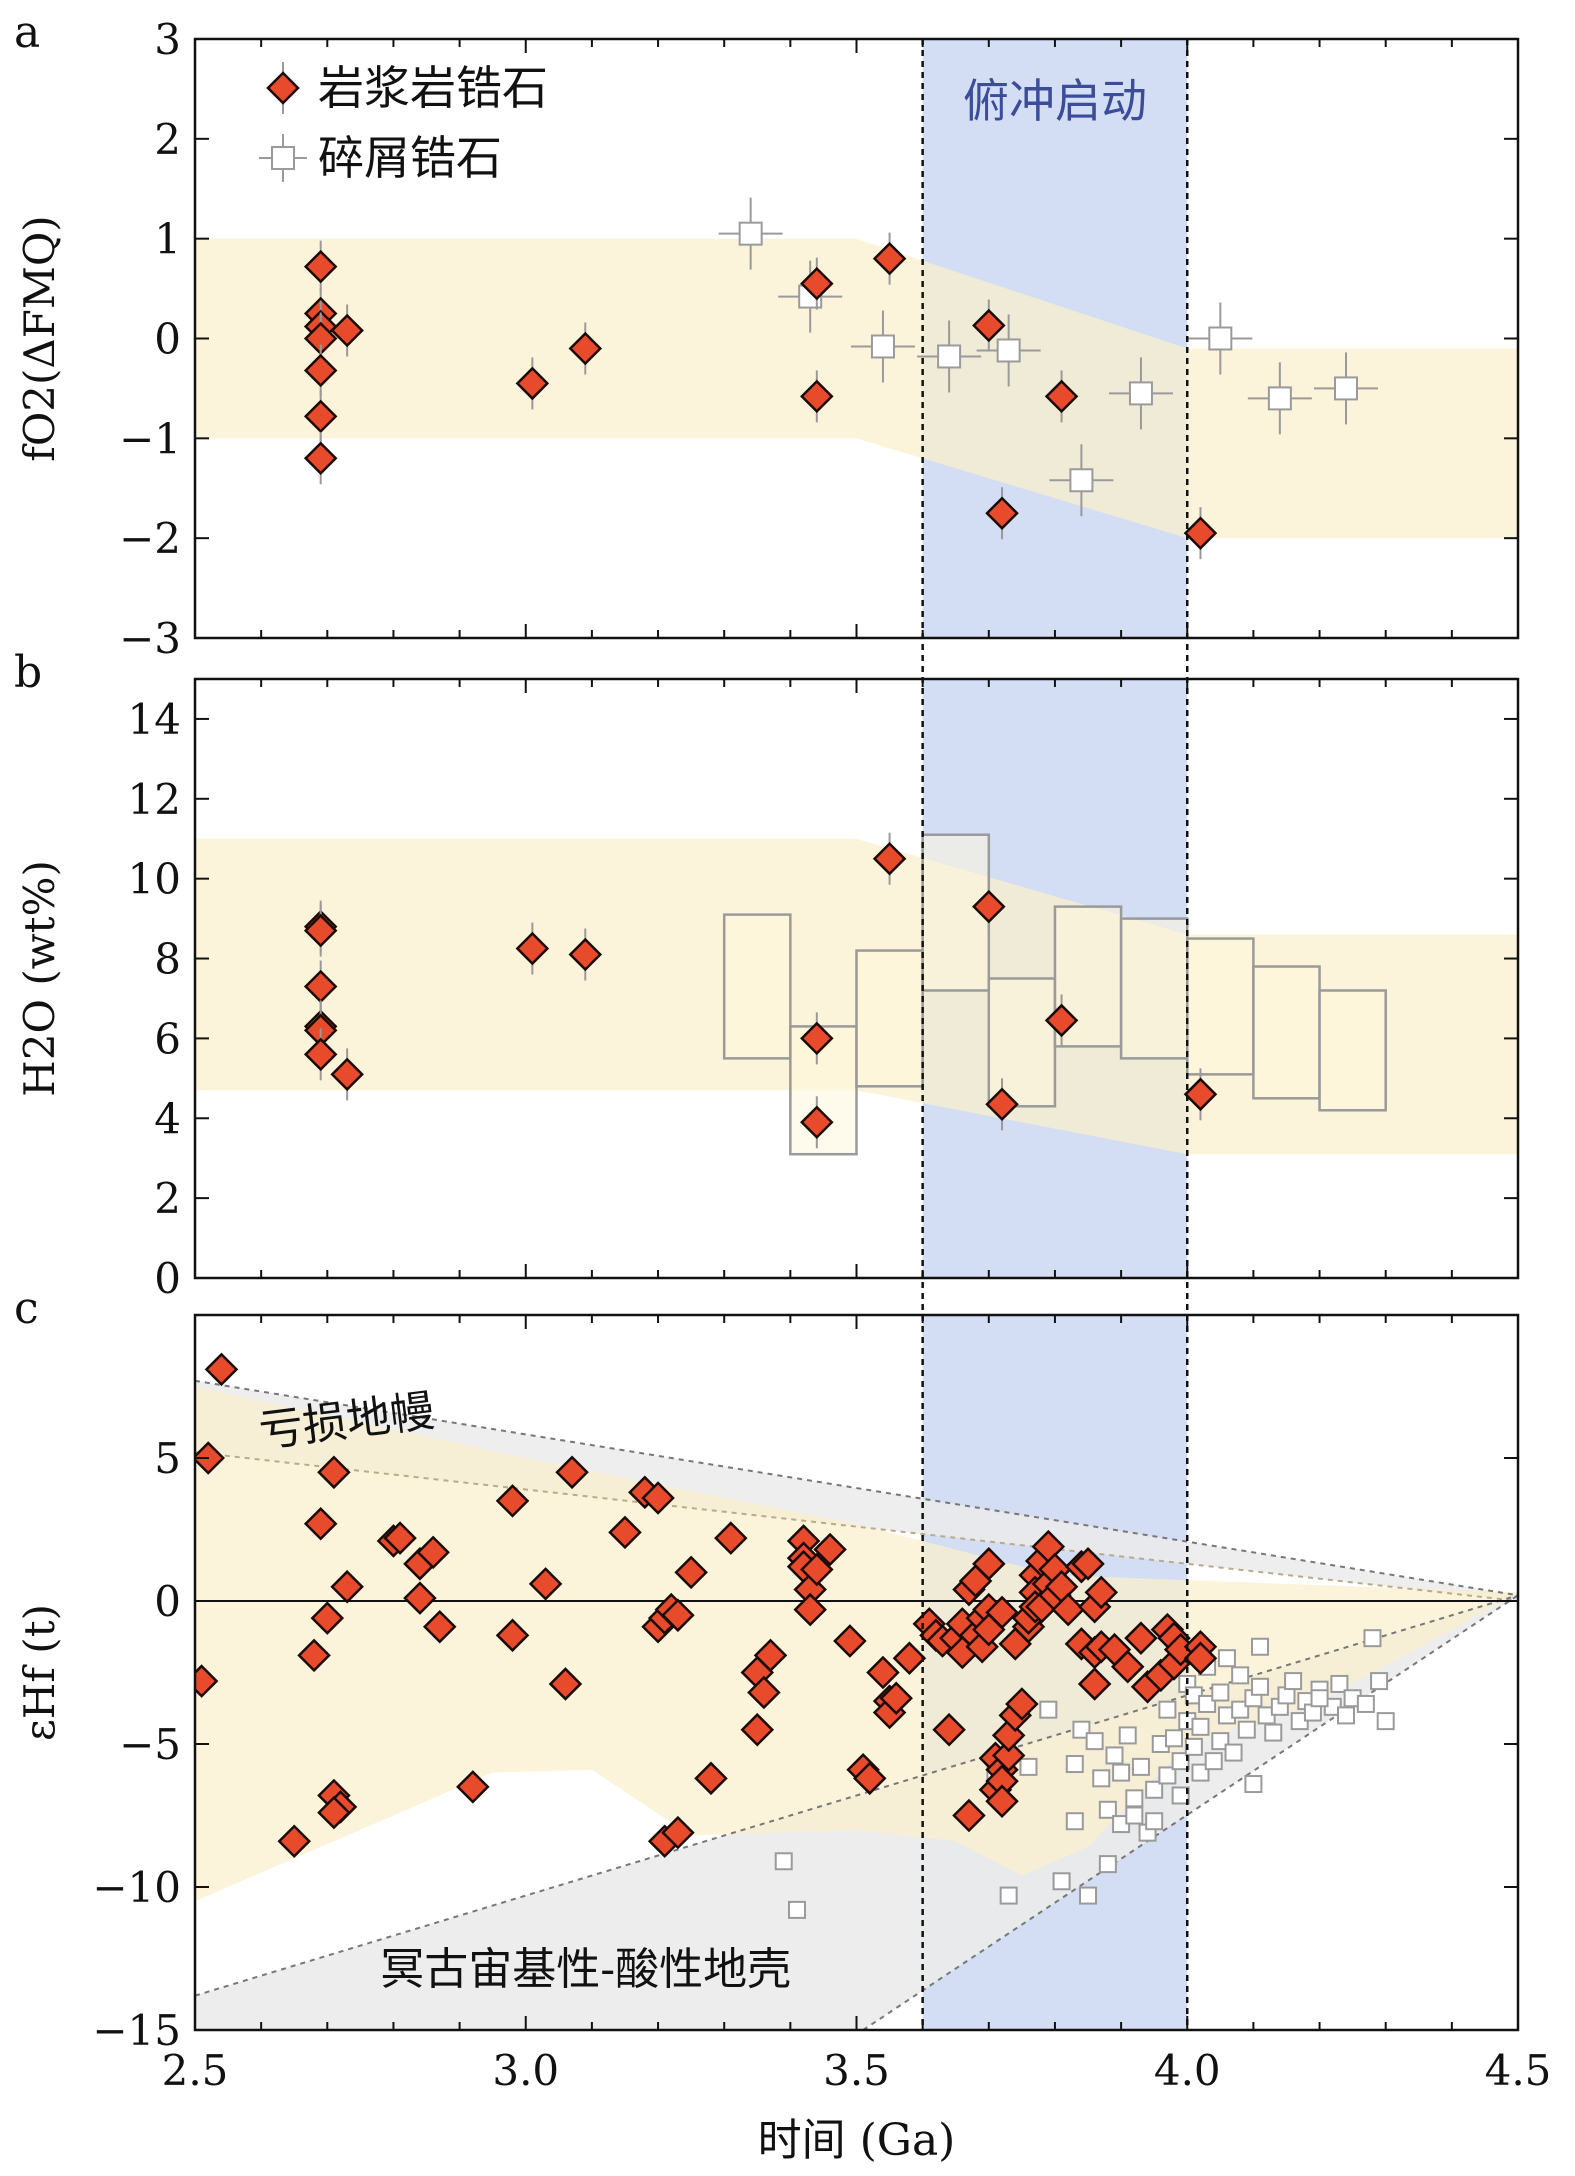  What do you see at coordinates (136, 2030) in the screenshot?
I see `y-tick-label: −15` at bounding box center [136, 2030].